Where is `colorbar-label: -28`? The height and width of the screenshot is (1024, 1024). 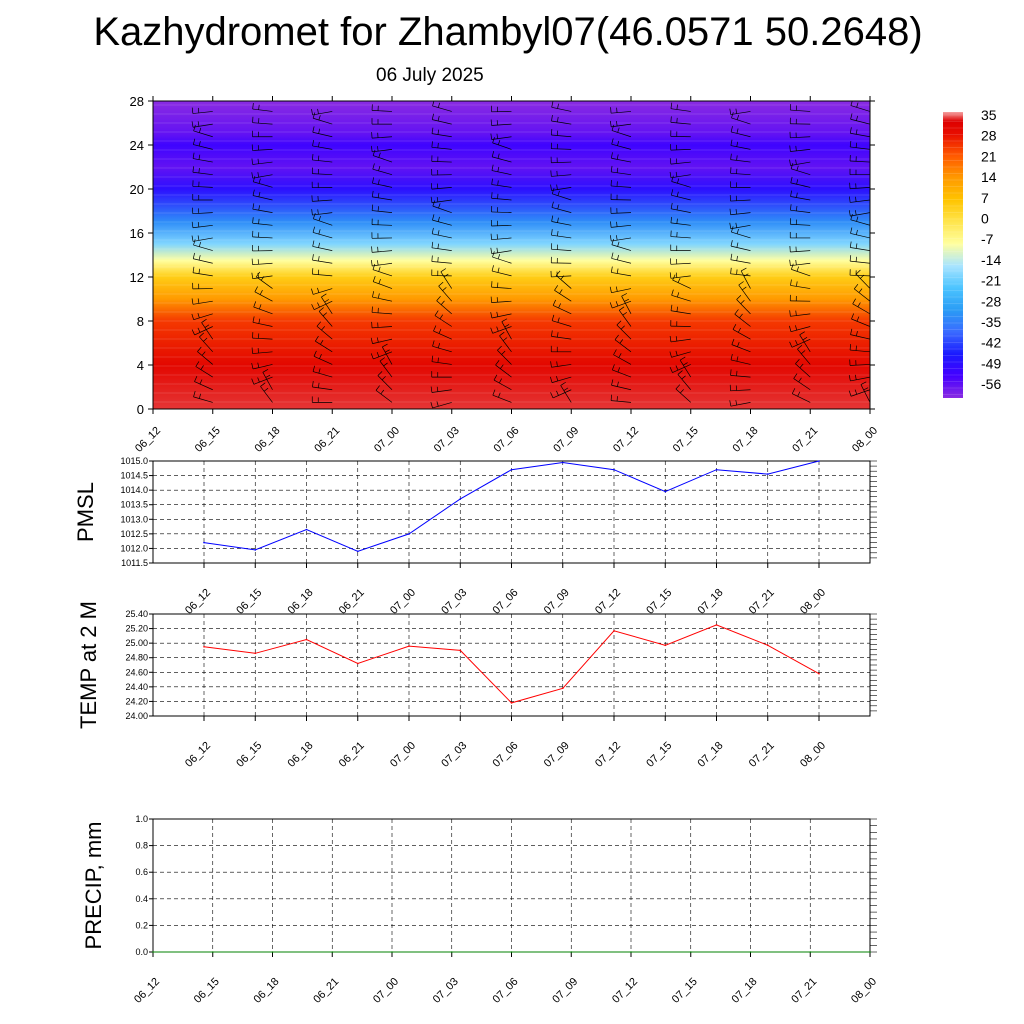 colorbar-label: -28 is located at coordinates (991, 301).